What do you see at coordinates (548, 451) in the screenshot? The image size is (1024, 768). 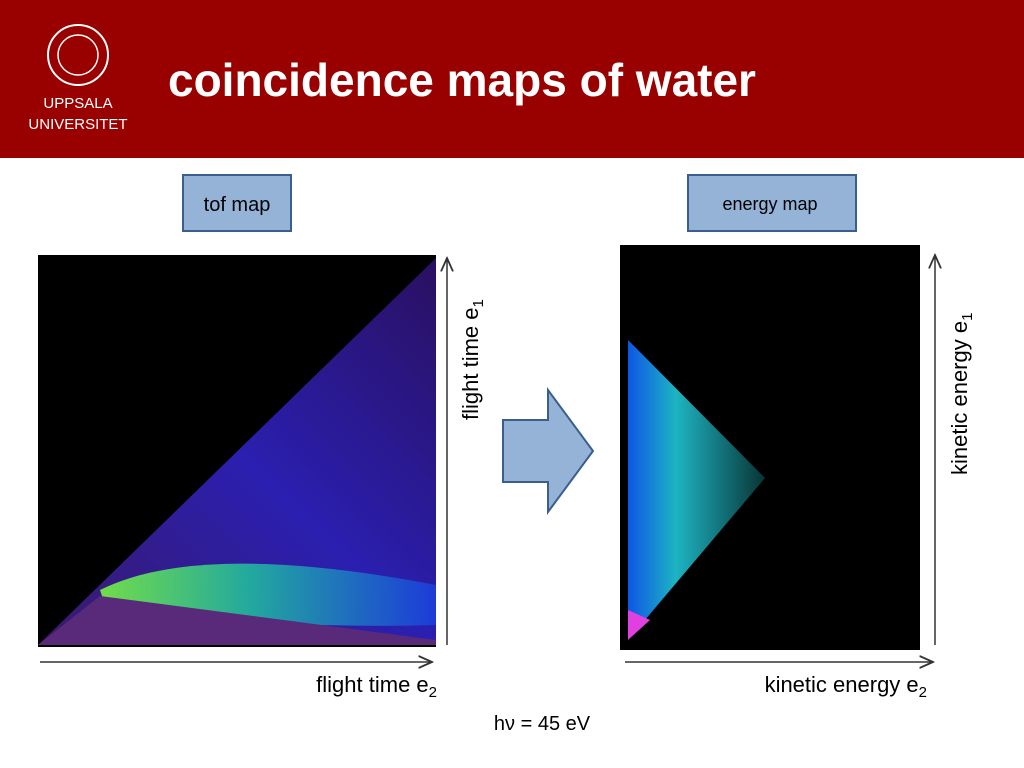 I see `transform-arrow` at bounding box center [548, 451].